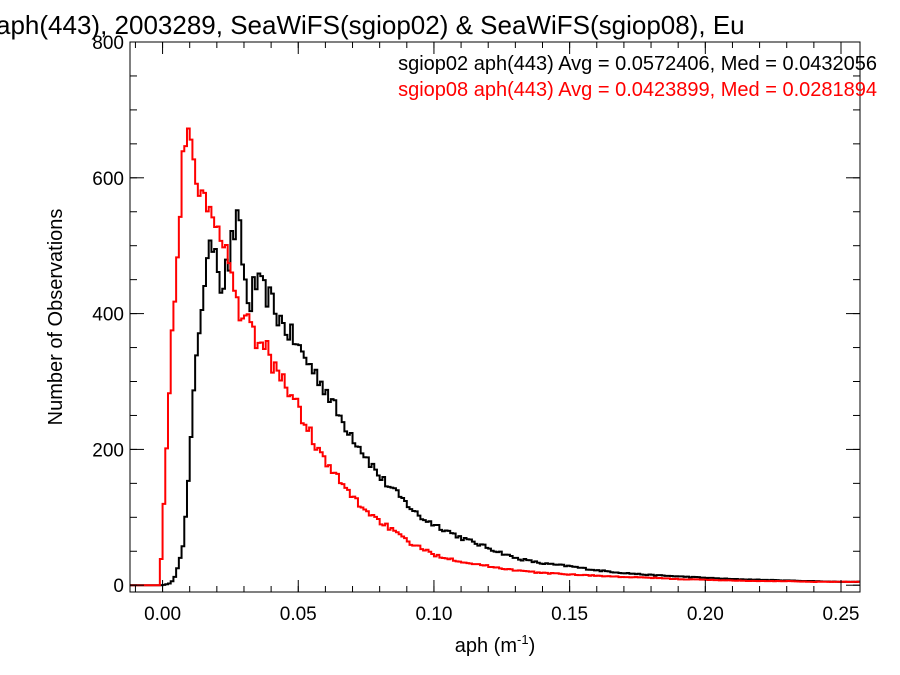 This screenshot has width=900, height=675. What do you see at coordinates (433, 614) in the screenshot?
I see `x-tick-label: 0.10` at bounding box center [433, 614].